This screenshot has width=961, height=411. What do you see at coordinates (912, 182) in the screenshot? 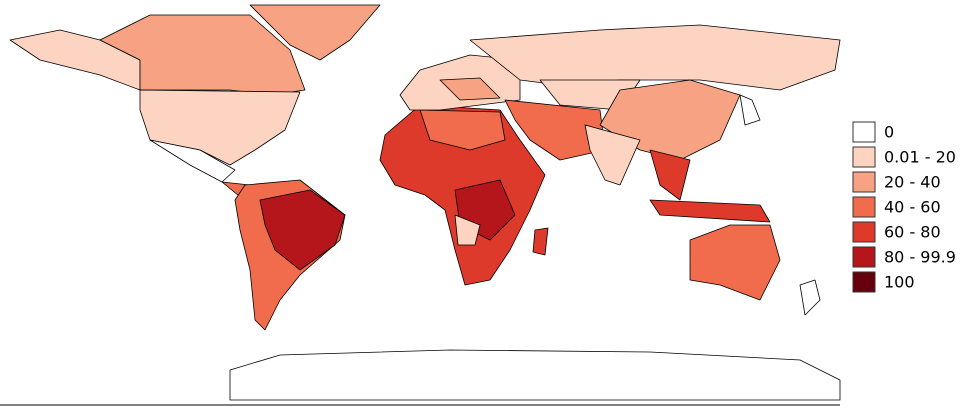
I see `legend-label: 20 - 40` at bounding box center [912, 182].